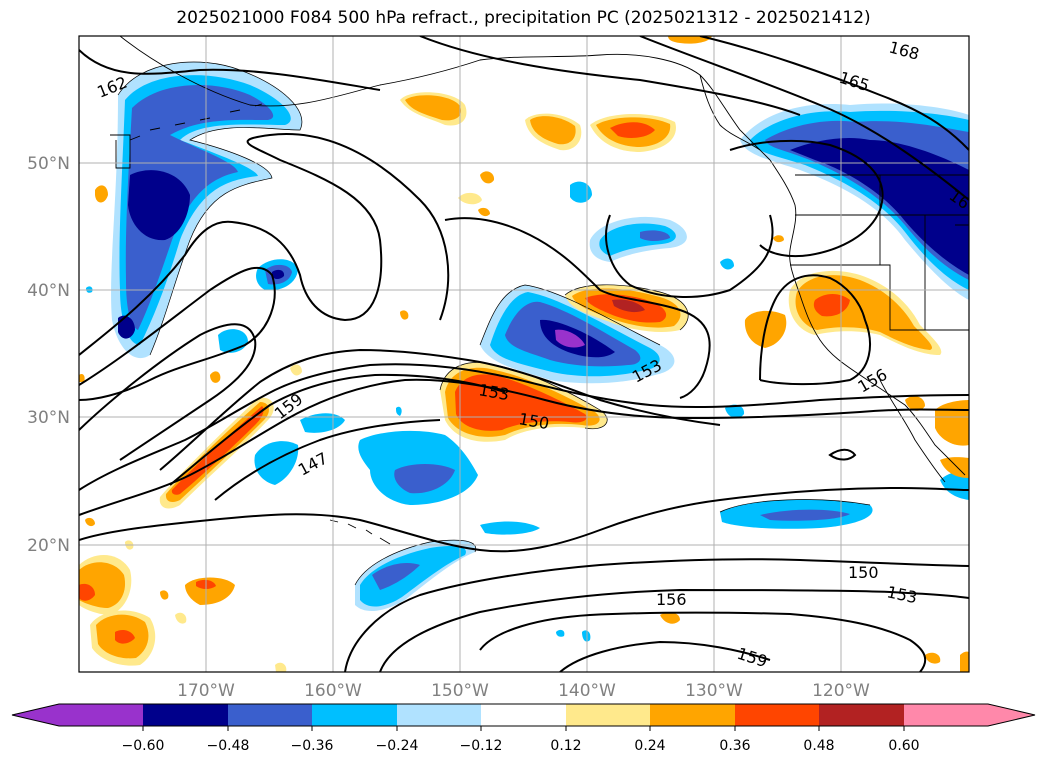 The image size is (1047, 765). I want to click on lat-label: 30°N, so click(48, 418).